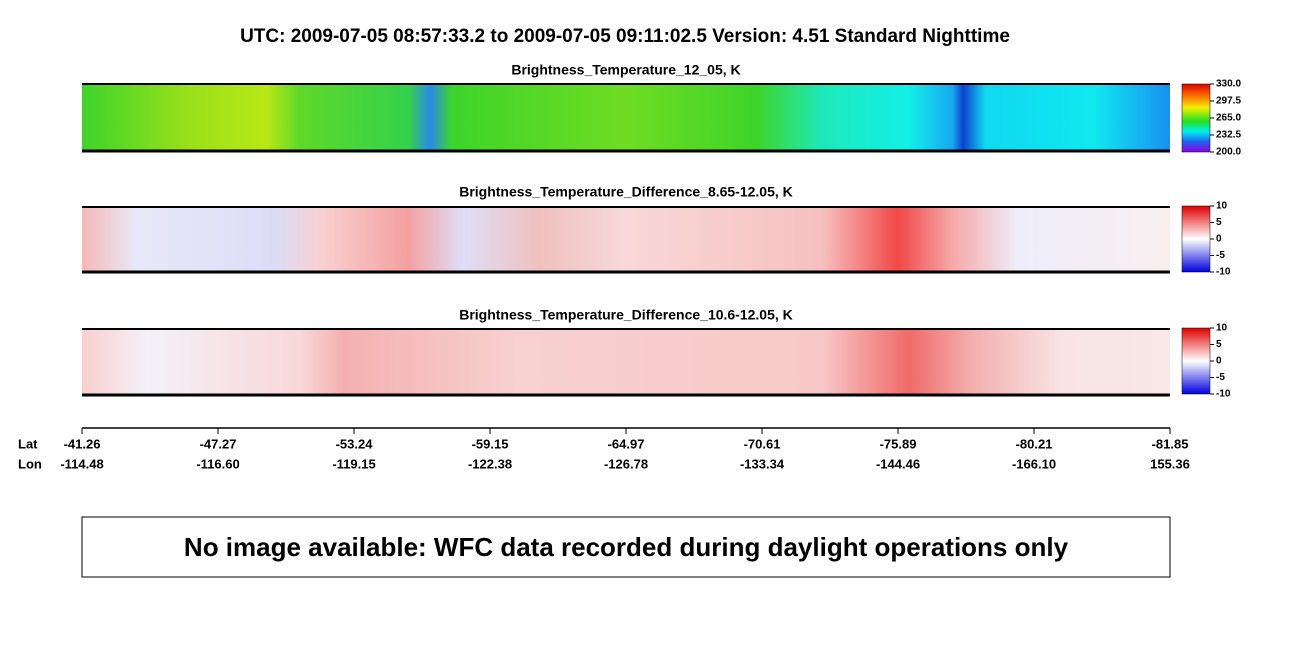 This screenshot has height=672, width=1300. I want to click on colorbar-label: 265.0, so click(1228, 118).